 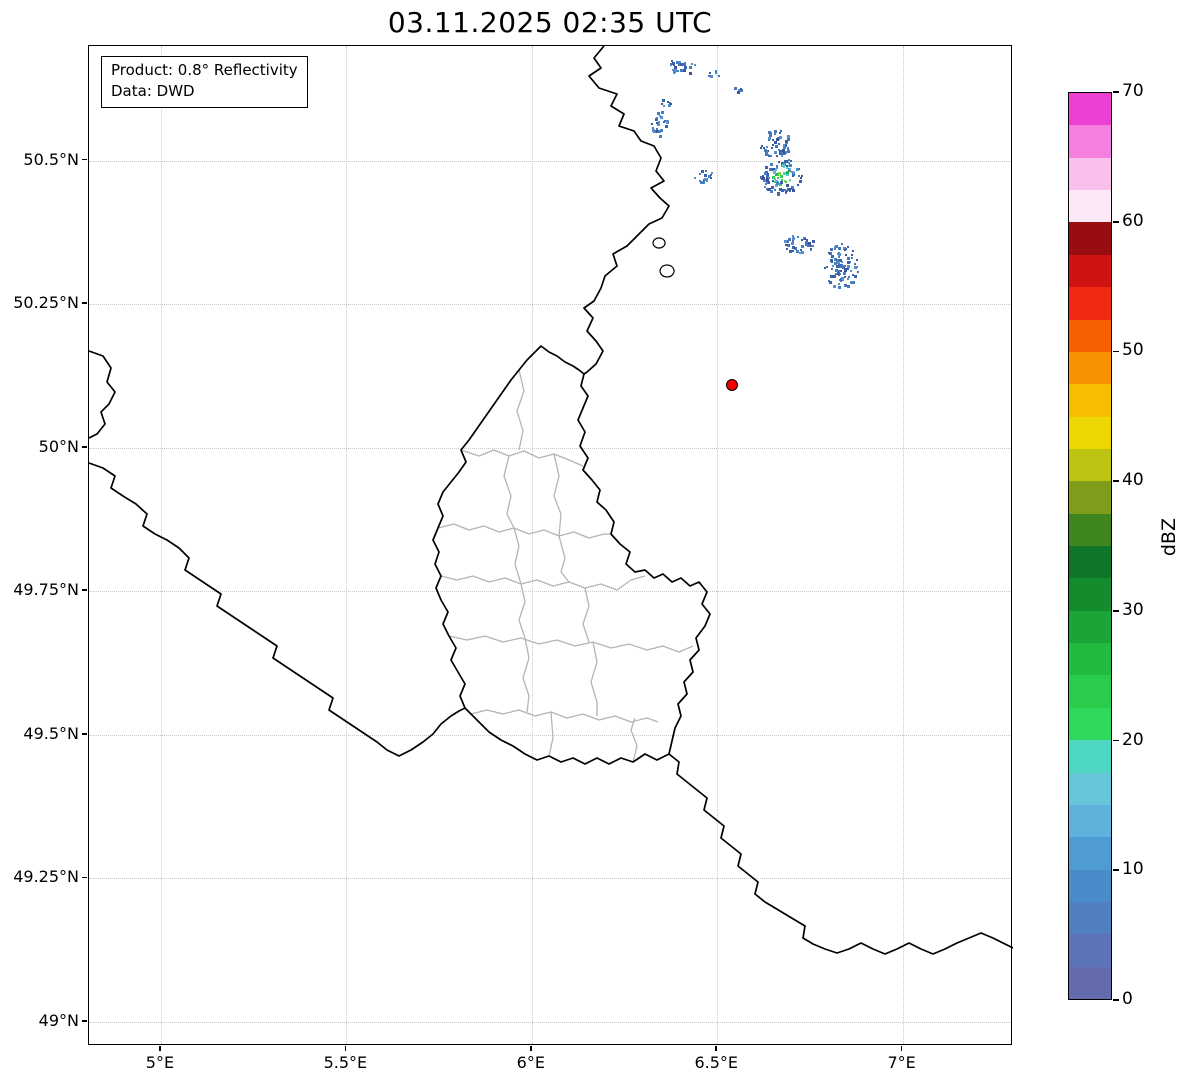 I want to click on radar-site-marker, so click(x=731, y=385).